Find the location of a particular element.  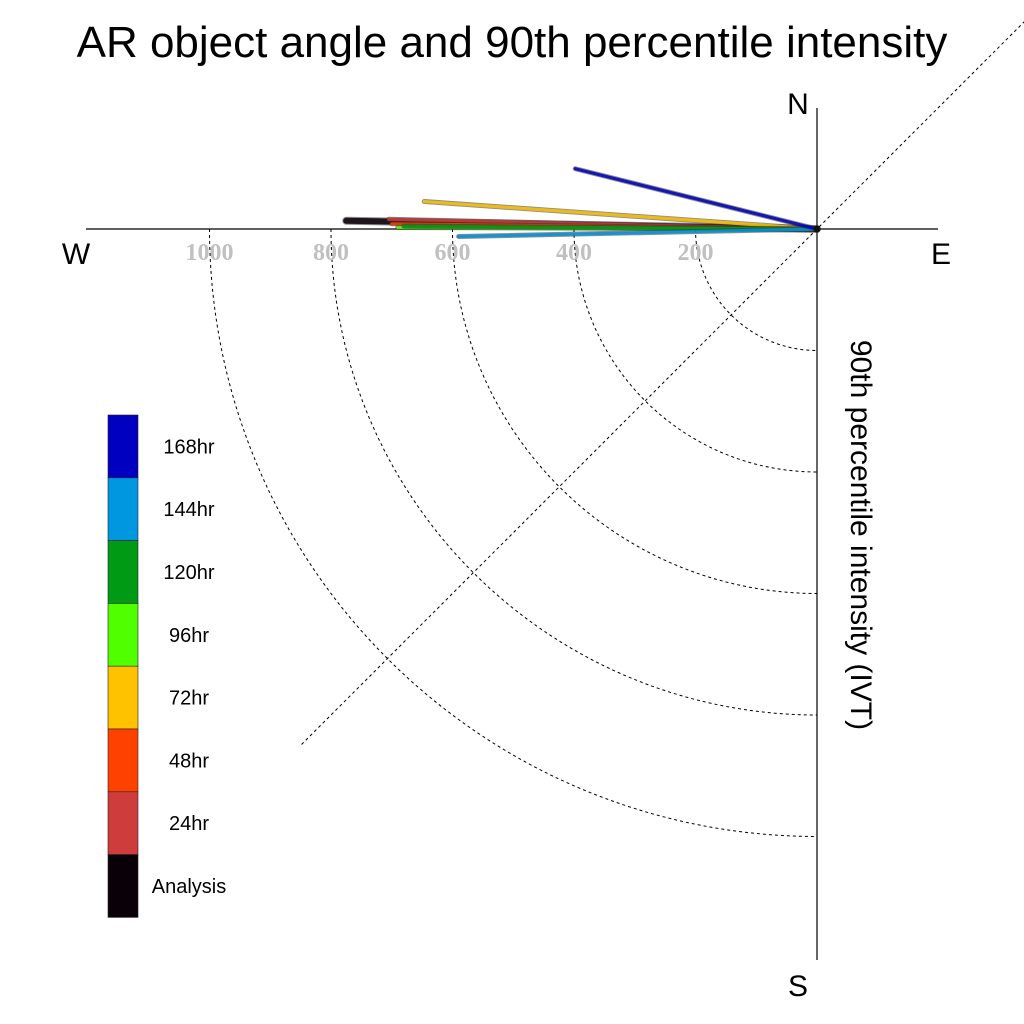

radial-axis-label: 90th percentile intensity (IVT) is located at coordinates (860, 535).